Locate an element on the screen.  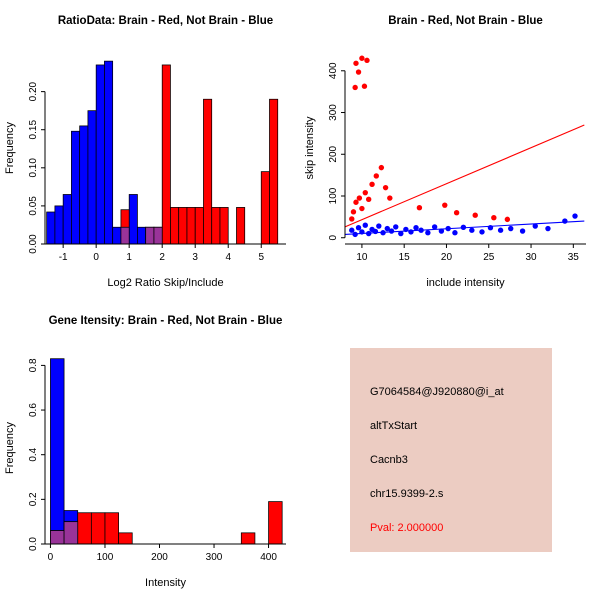
y-tick-label: 0.6 is located at coordinates (33, 410).